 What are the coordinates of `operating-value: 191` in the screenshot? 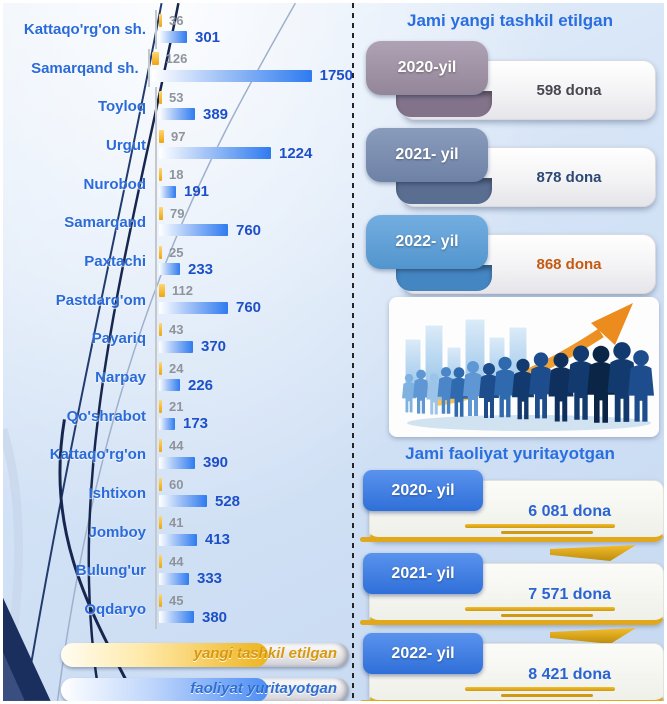 It's located at (197, 192).